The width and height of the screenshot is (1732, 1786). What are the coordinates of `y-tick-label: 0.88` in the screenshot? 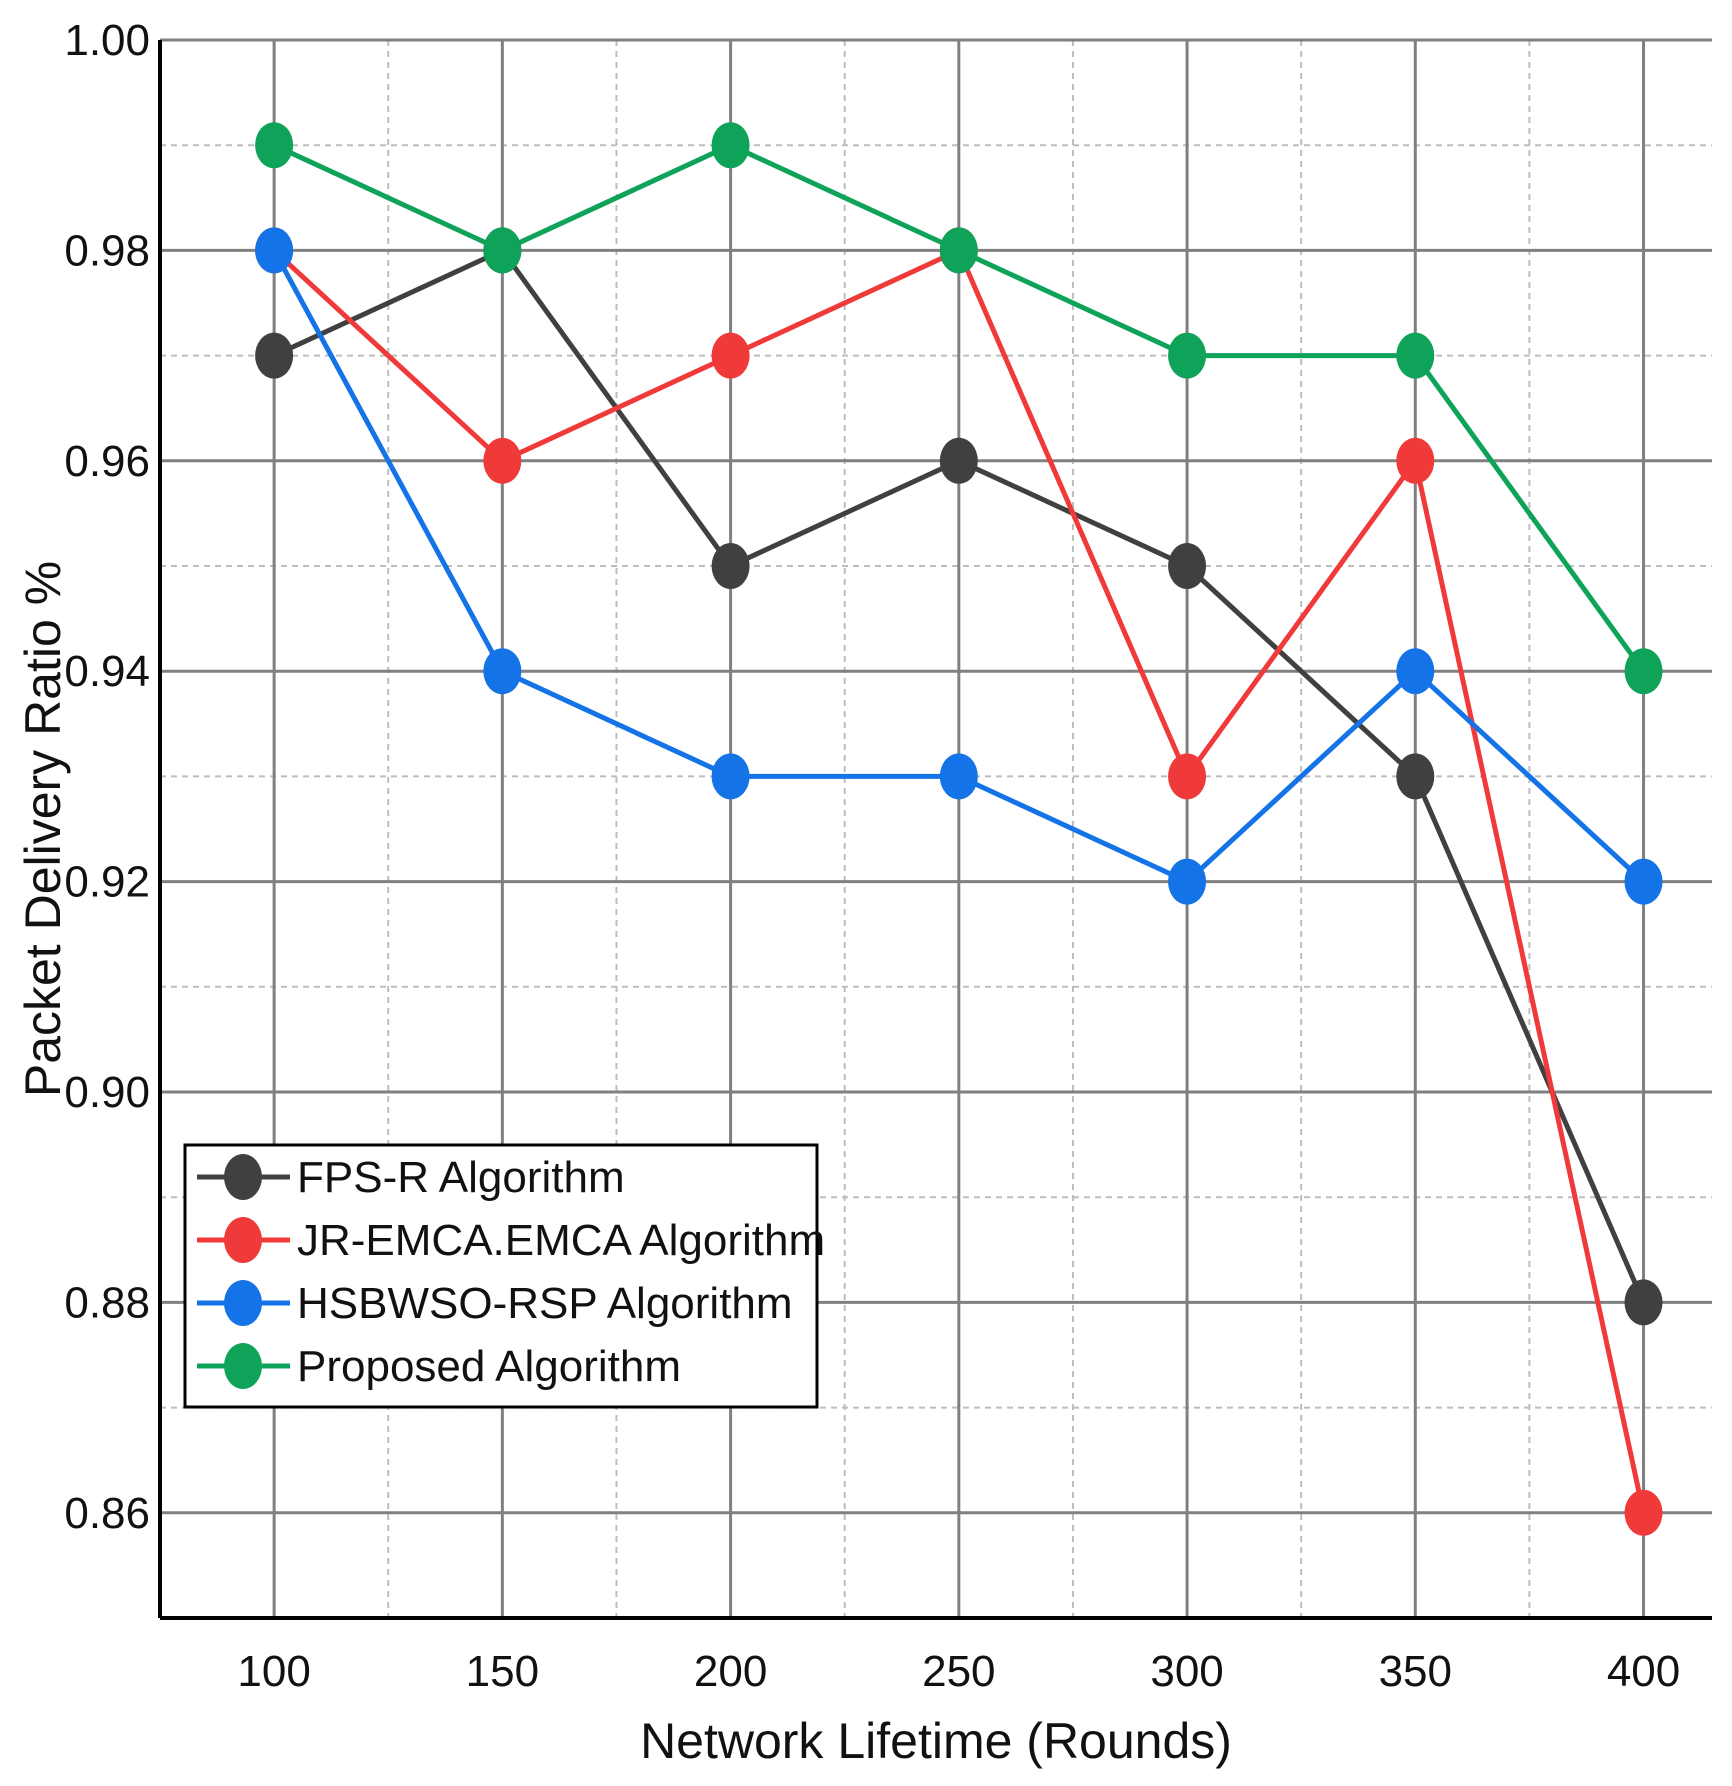 It's located at (107, 1302).